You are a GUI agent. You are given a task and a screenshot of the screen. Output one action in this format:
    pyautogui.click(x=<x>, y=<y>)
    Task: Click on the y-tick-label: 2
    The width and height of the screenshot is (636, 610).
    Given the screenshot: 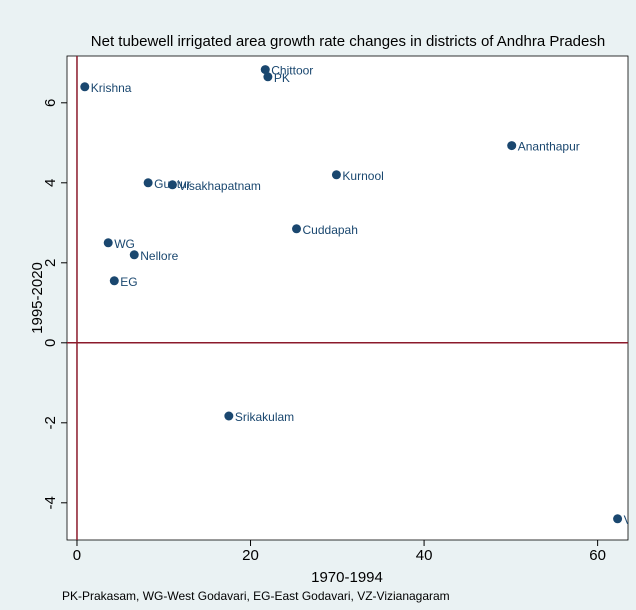 What is the action you would take?
    pyautogui.click(x=50, y=263)
    